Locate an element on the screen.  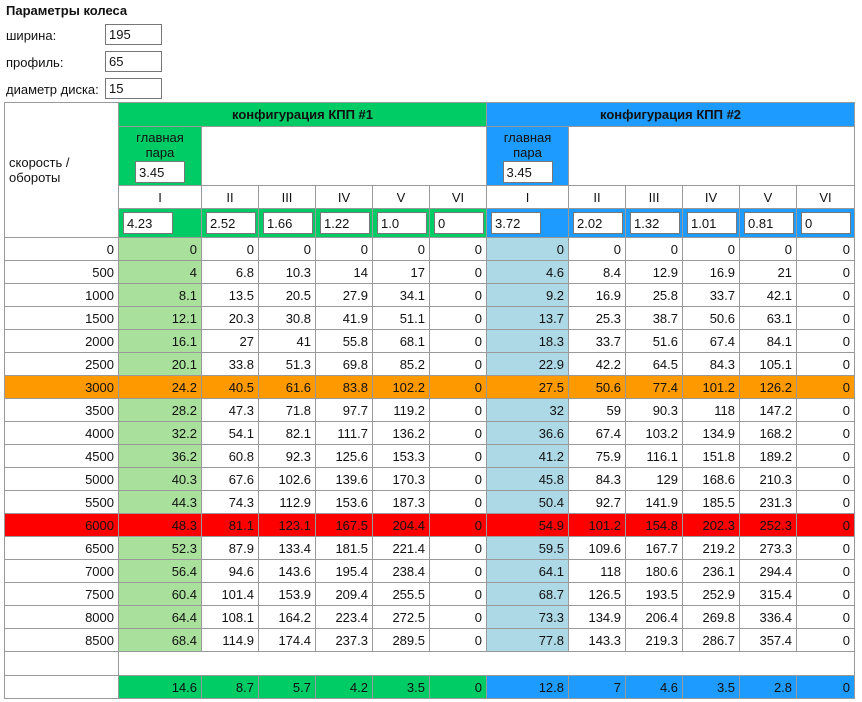
speed-cell: 41.9 is located at coordinates (344, 318).